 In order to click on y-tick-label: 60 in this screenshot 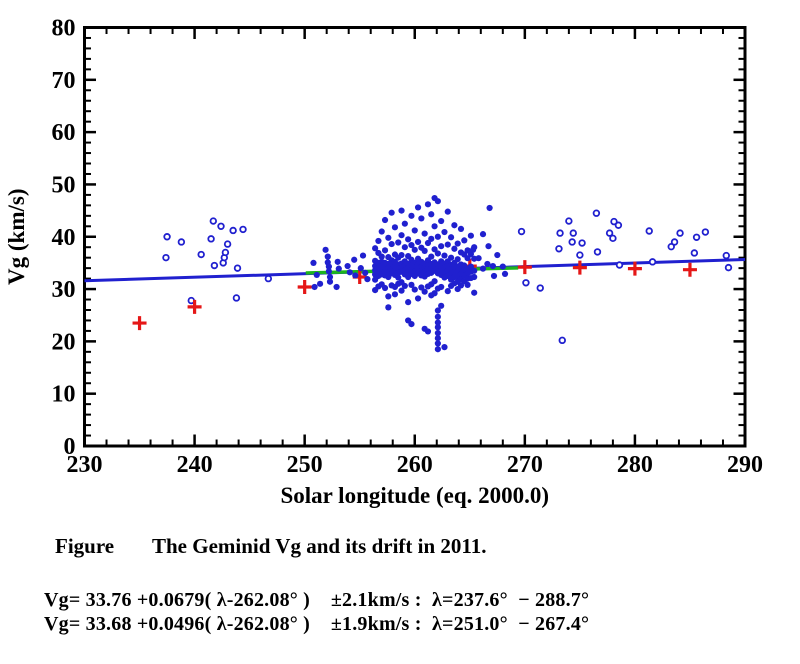, I will do `click(64, 133)`.